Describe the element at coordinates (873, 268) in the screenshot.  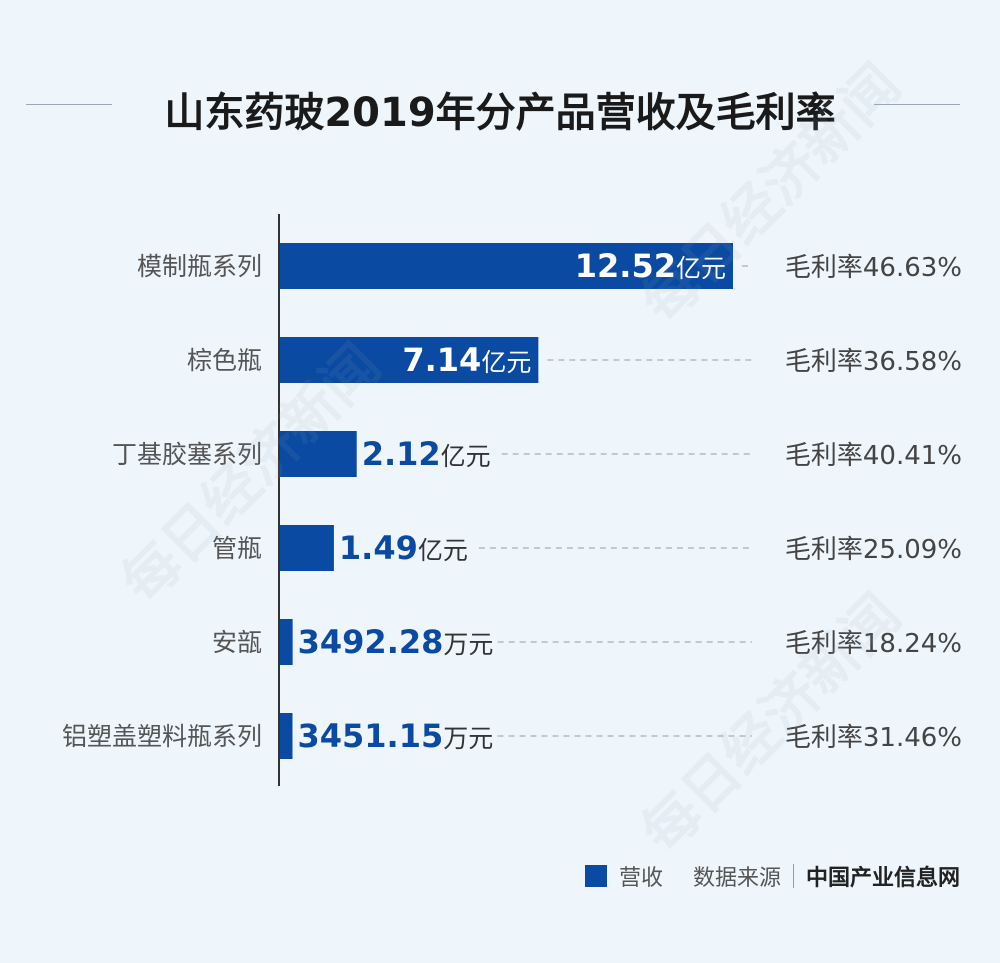
I see `gross-margin-label: 毛利率46.63%` at that location.